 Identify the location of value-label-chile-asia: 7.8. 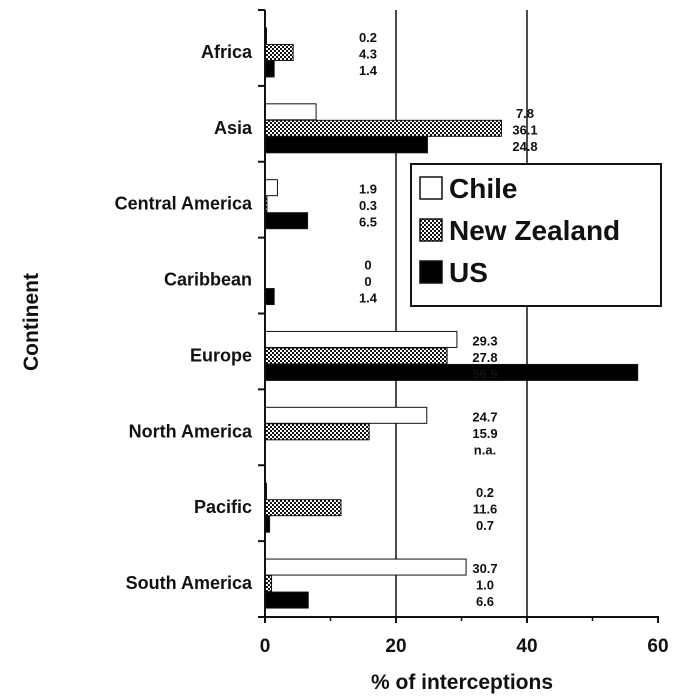
(525, 113).